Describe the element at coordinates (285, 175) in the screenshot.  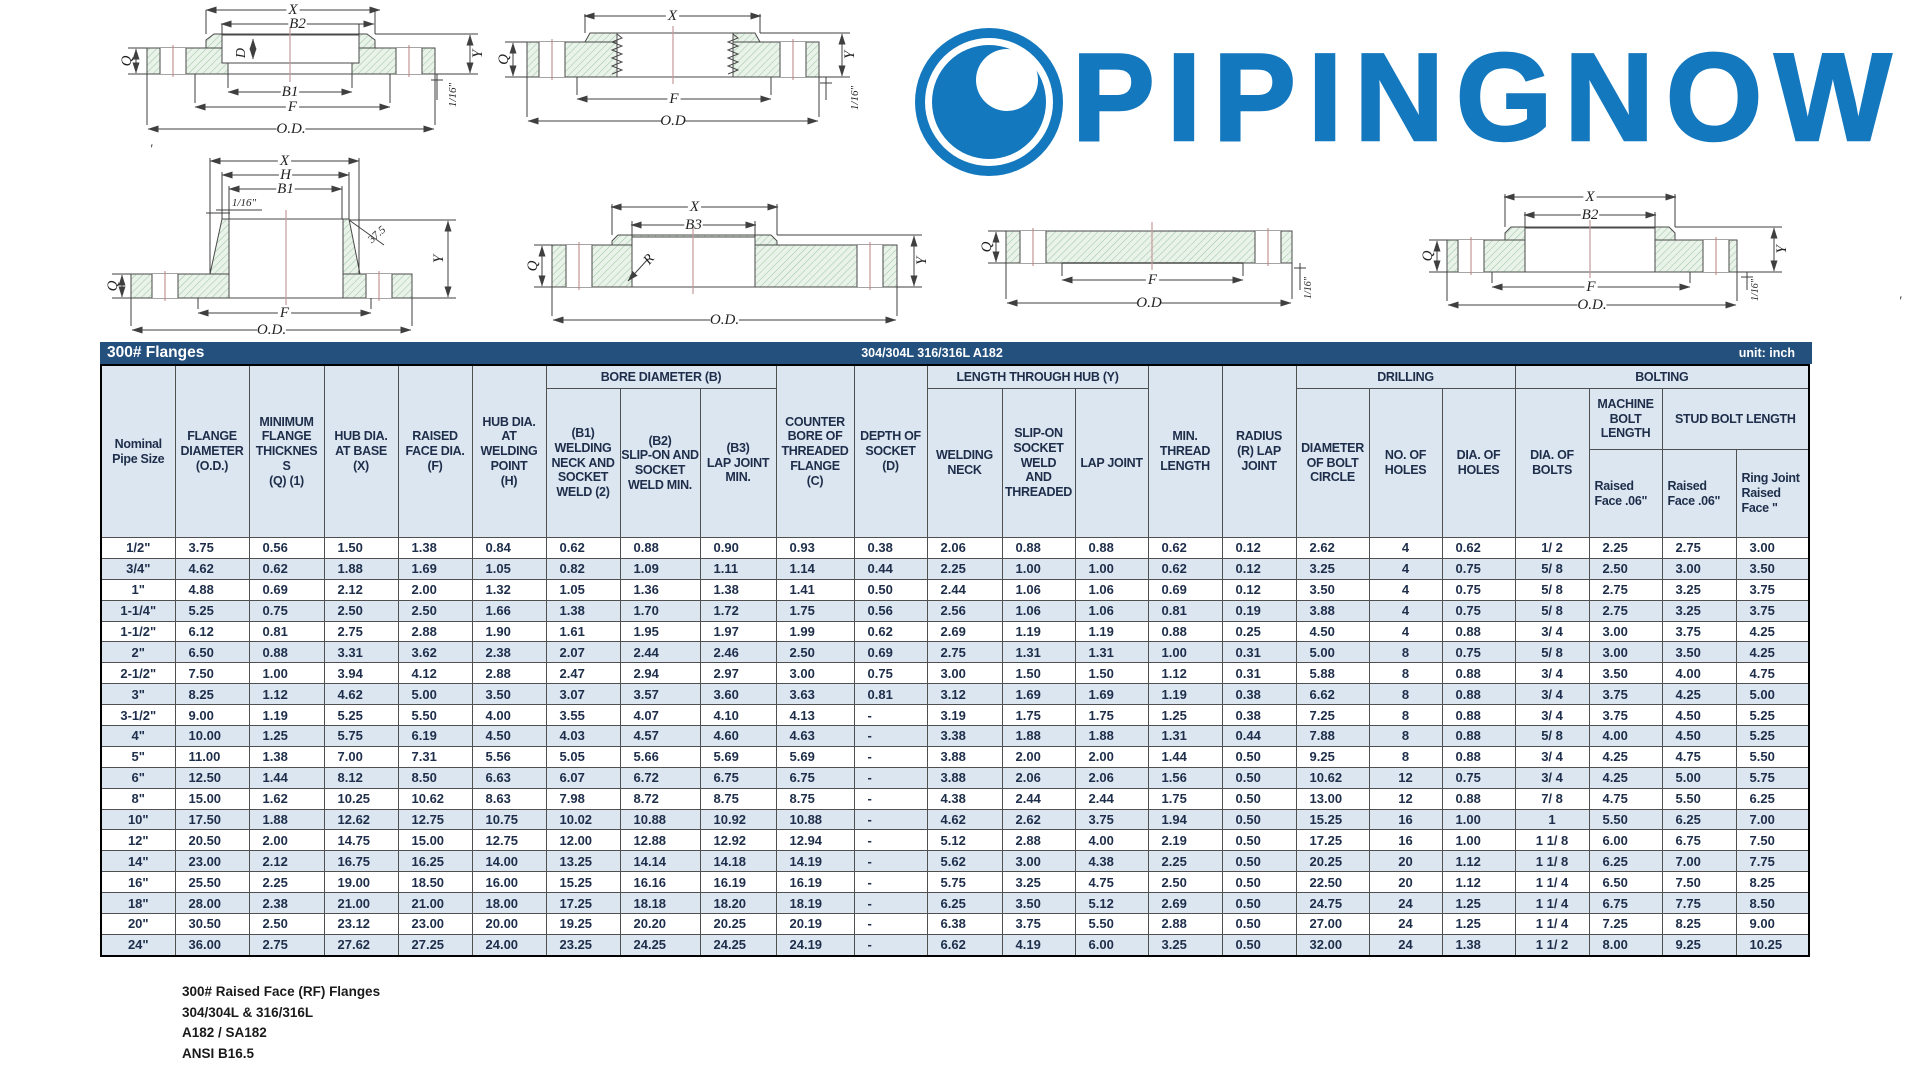
I see `svg-text: H` at that location.